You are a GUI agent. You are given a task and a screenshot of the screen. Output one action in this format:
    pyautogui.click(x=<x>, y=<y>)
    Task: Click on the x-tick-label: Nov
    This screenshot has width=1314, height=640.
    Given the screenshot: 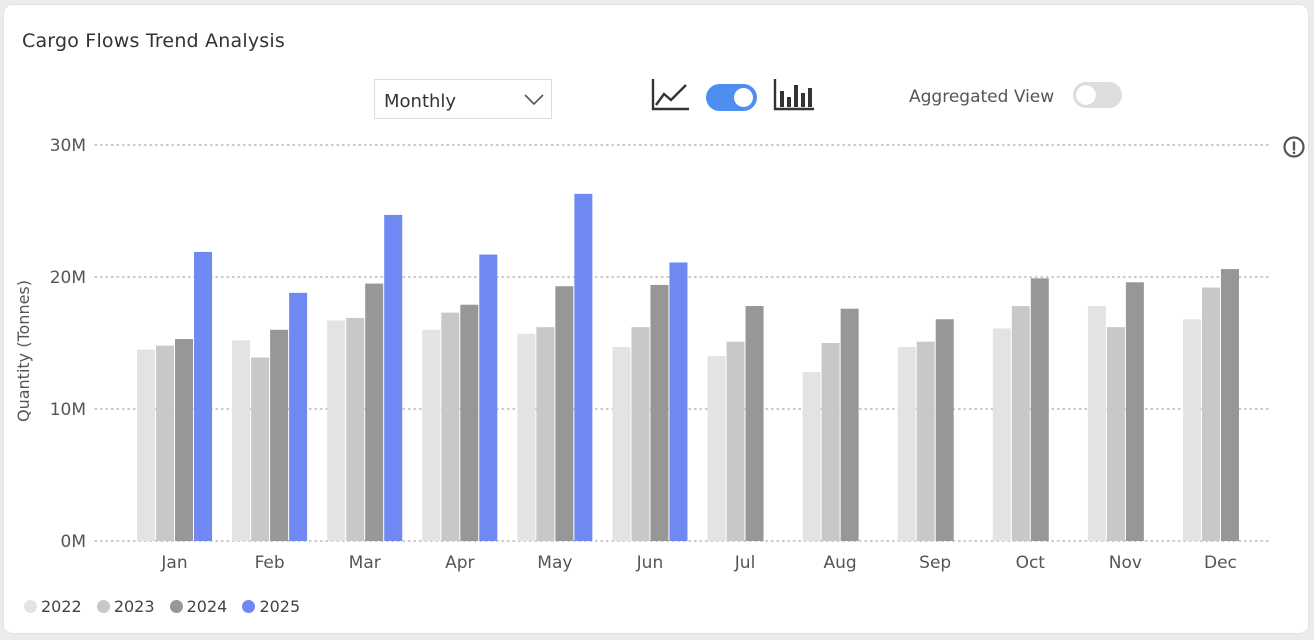 What is the action you would take?
    pyautogui.click(x=1125, y=563)
    